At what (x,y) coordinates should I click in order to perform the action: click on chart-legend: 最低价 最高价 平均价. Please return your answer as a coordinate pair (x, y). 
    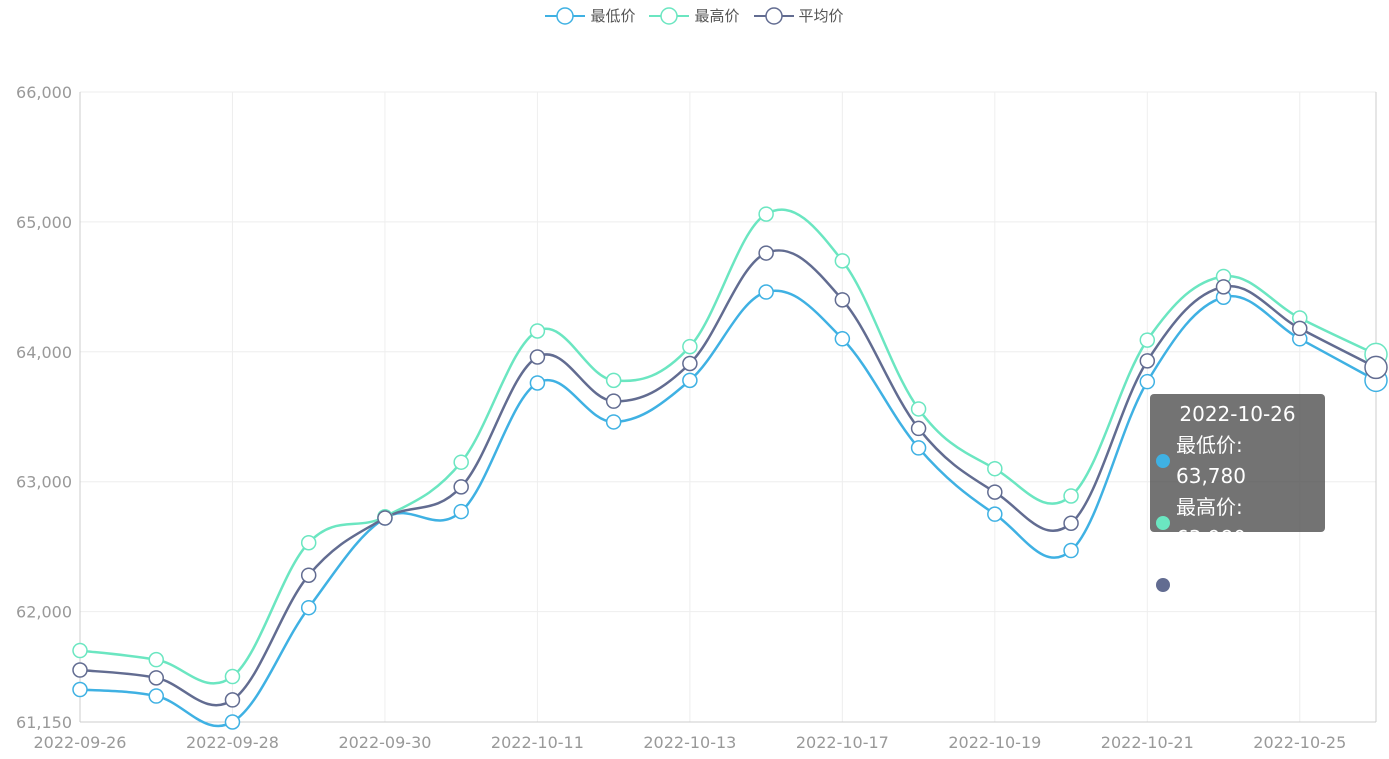
    Looking at the image, I should click on (694, 15).